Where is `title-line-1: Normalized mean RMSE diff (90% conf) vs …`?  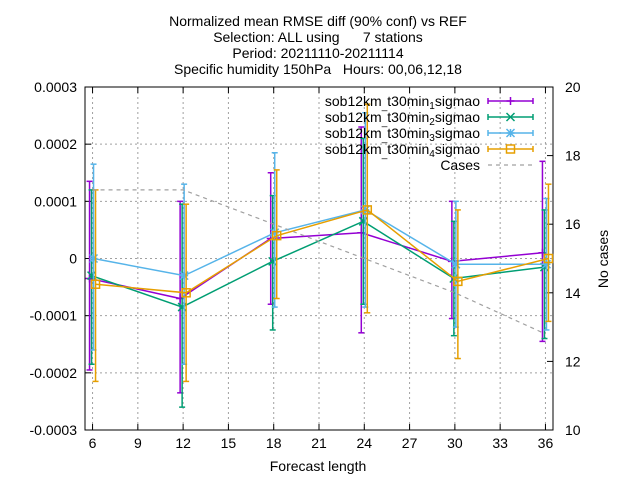 title-line-1: Normalized mean RMSE diff (90% conf) vs … is located at coordinates (318, 21).